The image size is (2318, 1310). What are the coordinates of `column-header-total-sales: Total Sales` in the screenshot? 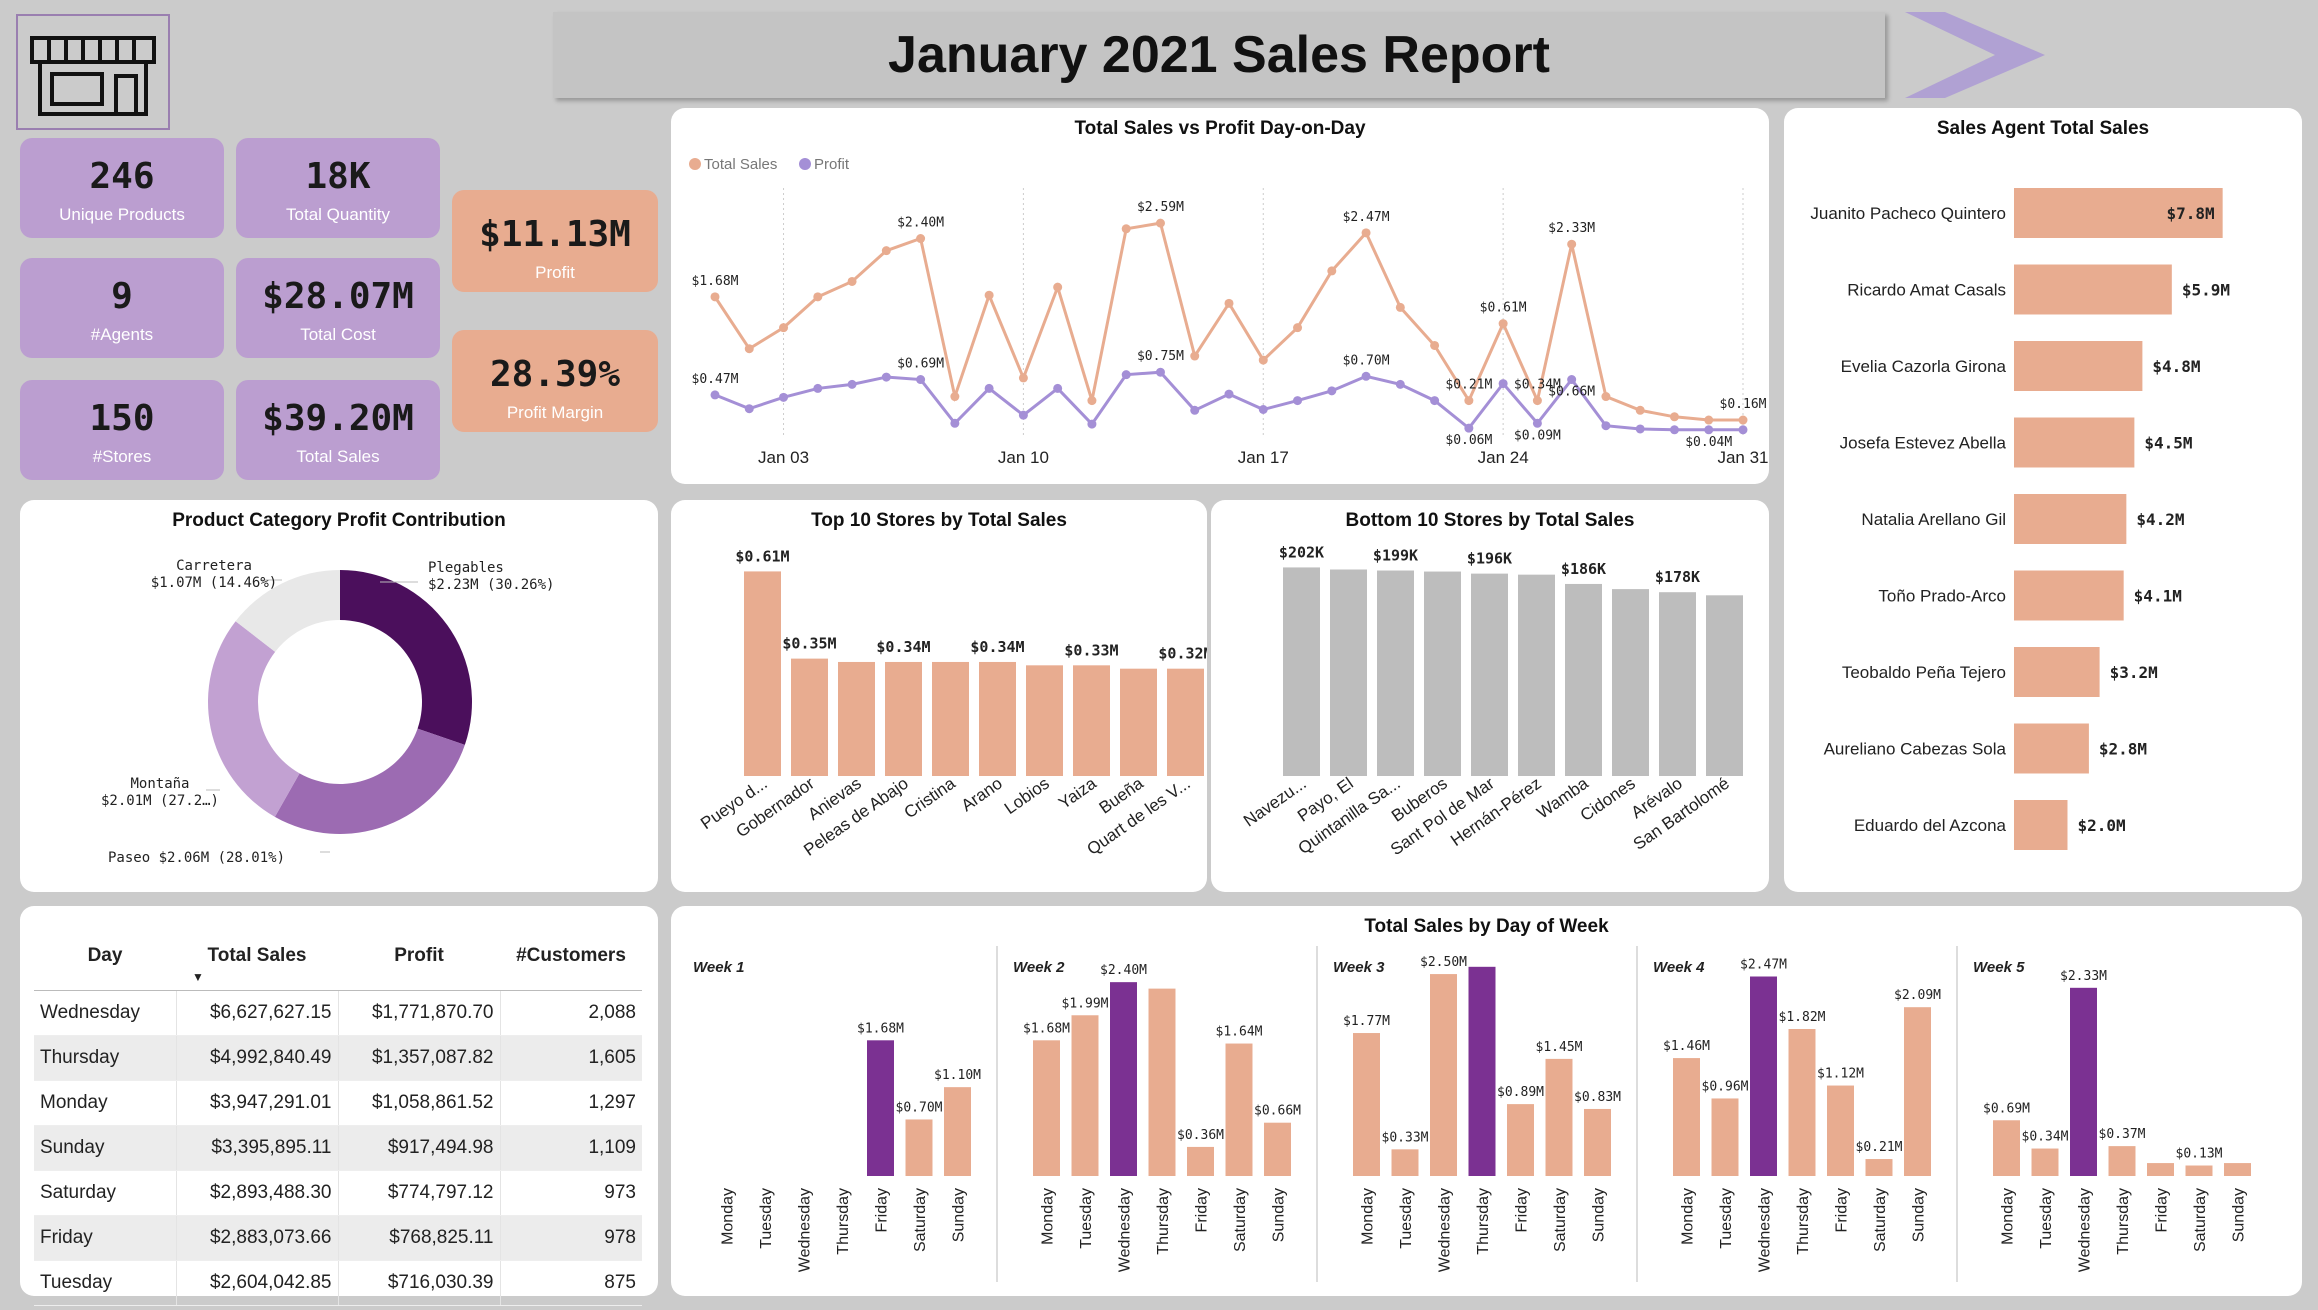 It's located at (257, 956).